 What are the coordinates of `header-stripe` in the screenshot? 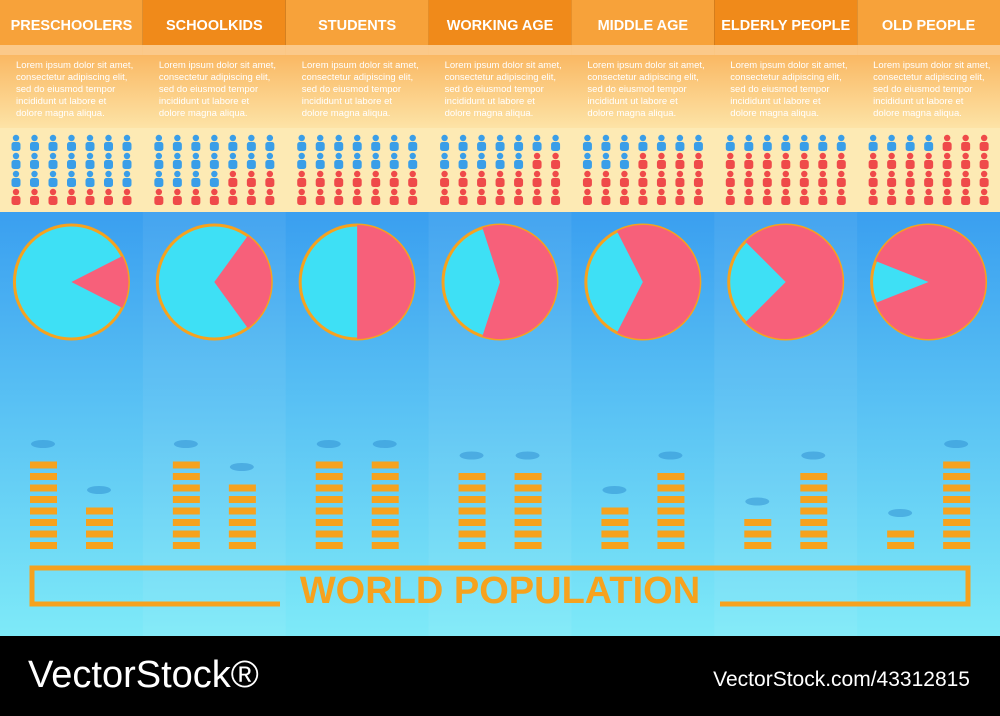 It's located at (71, 50).